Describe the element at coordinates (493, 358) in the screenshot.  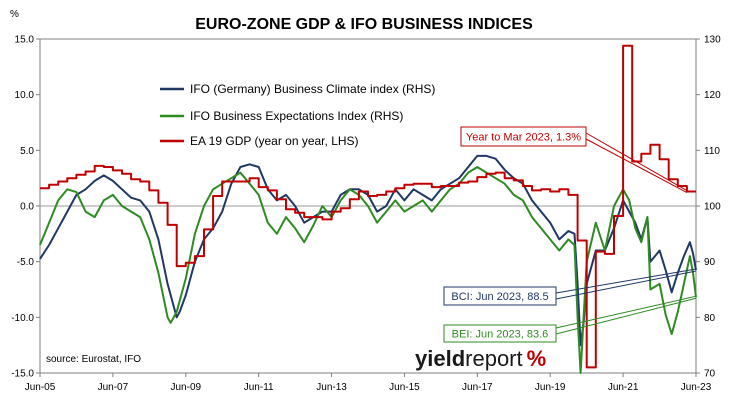
I see `watermark-part2: report` at that location.